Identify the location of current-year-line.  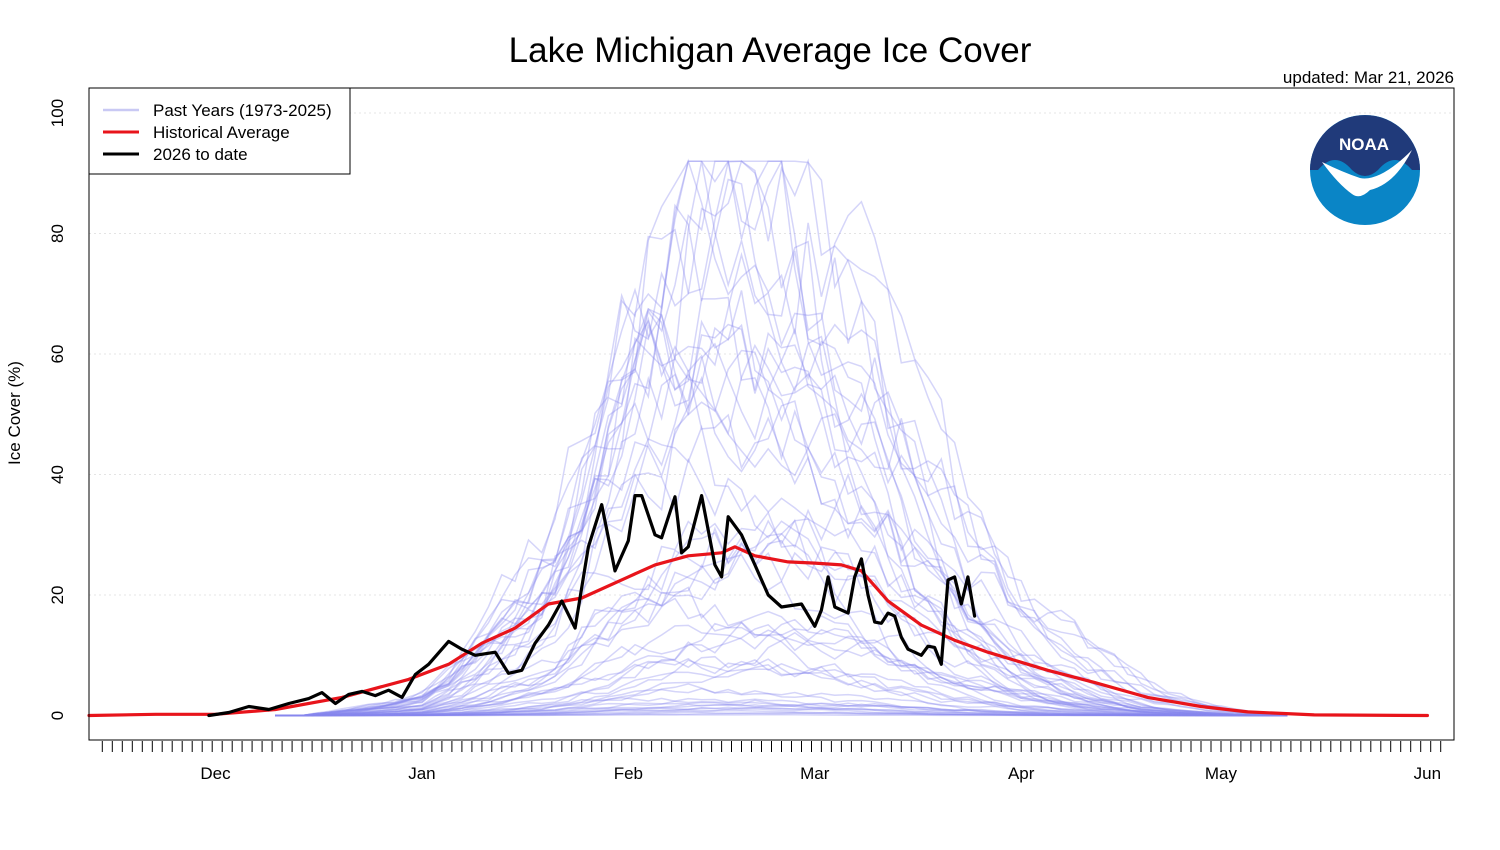
(592, 606).